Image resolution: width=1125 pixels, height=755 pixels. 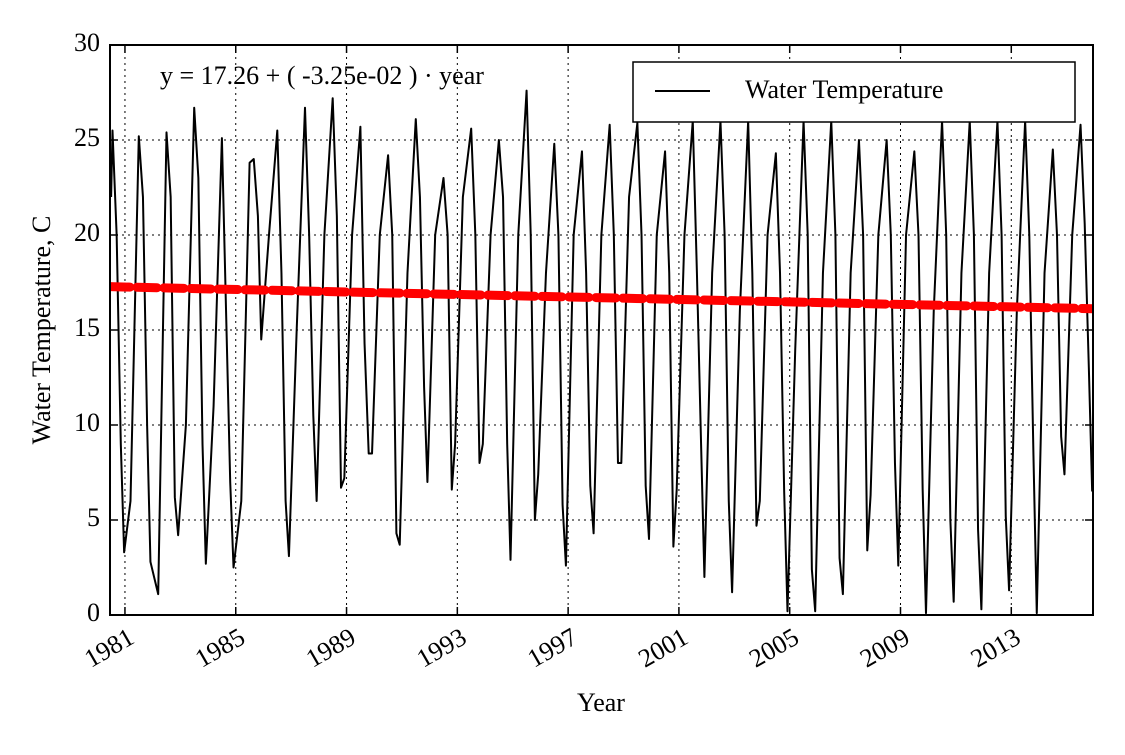 What do you see at coordinates (601, 702) in the screenshot?
I see `x-axis-label: Year` at bounding box center [601, 702].